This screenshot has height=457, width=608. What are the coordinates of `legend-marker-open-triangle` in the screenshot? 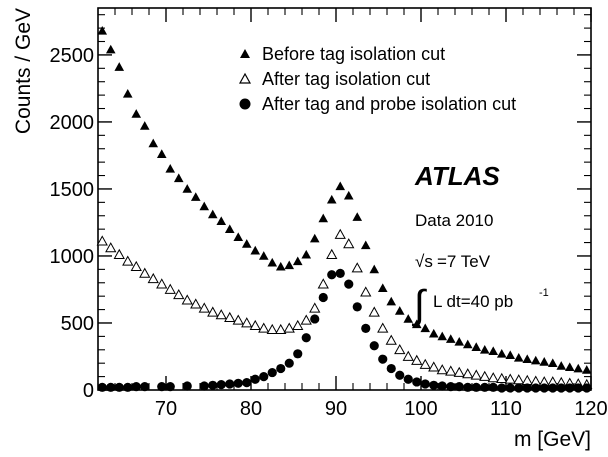 It's located at (245, 78).